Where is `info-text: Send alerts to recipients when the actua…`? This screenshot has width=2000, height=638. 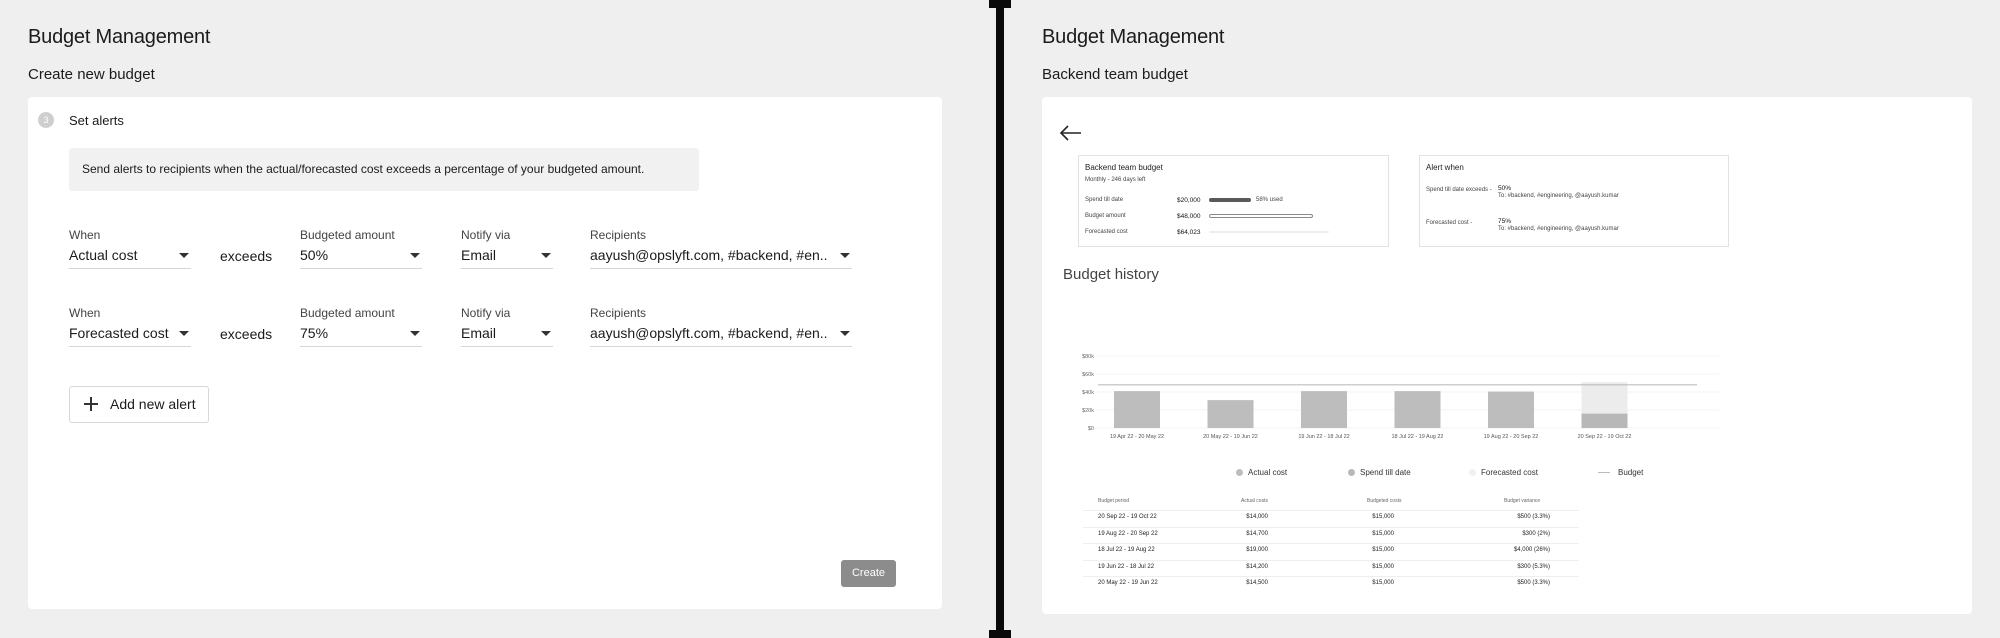
info-text: Send alerts to recipients when the actua… is located at coordinates (363, 169).